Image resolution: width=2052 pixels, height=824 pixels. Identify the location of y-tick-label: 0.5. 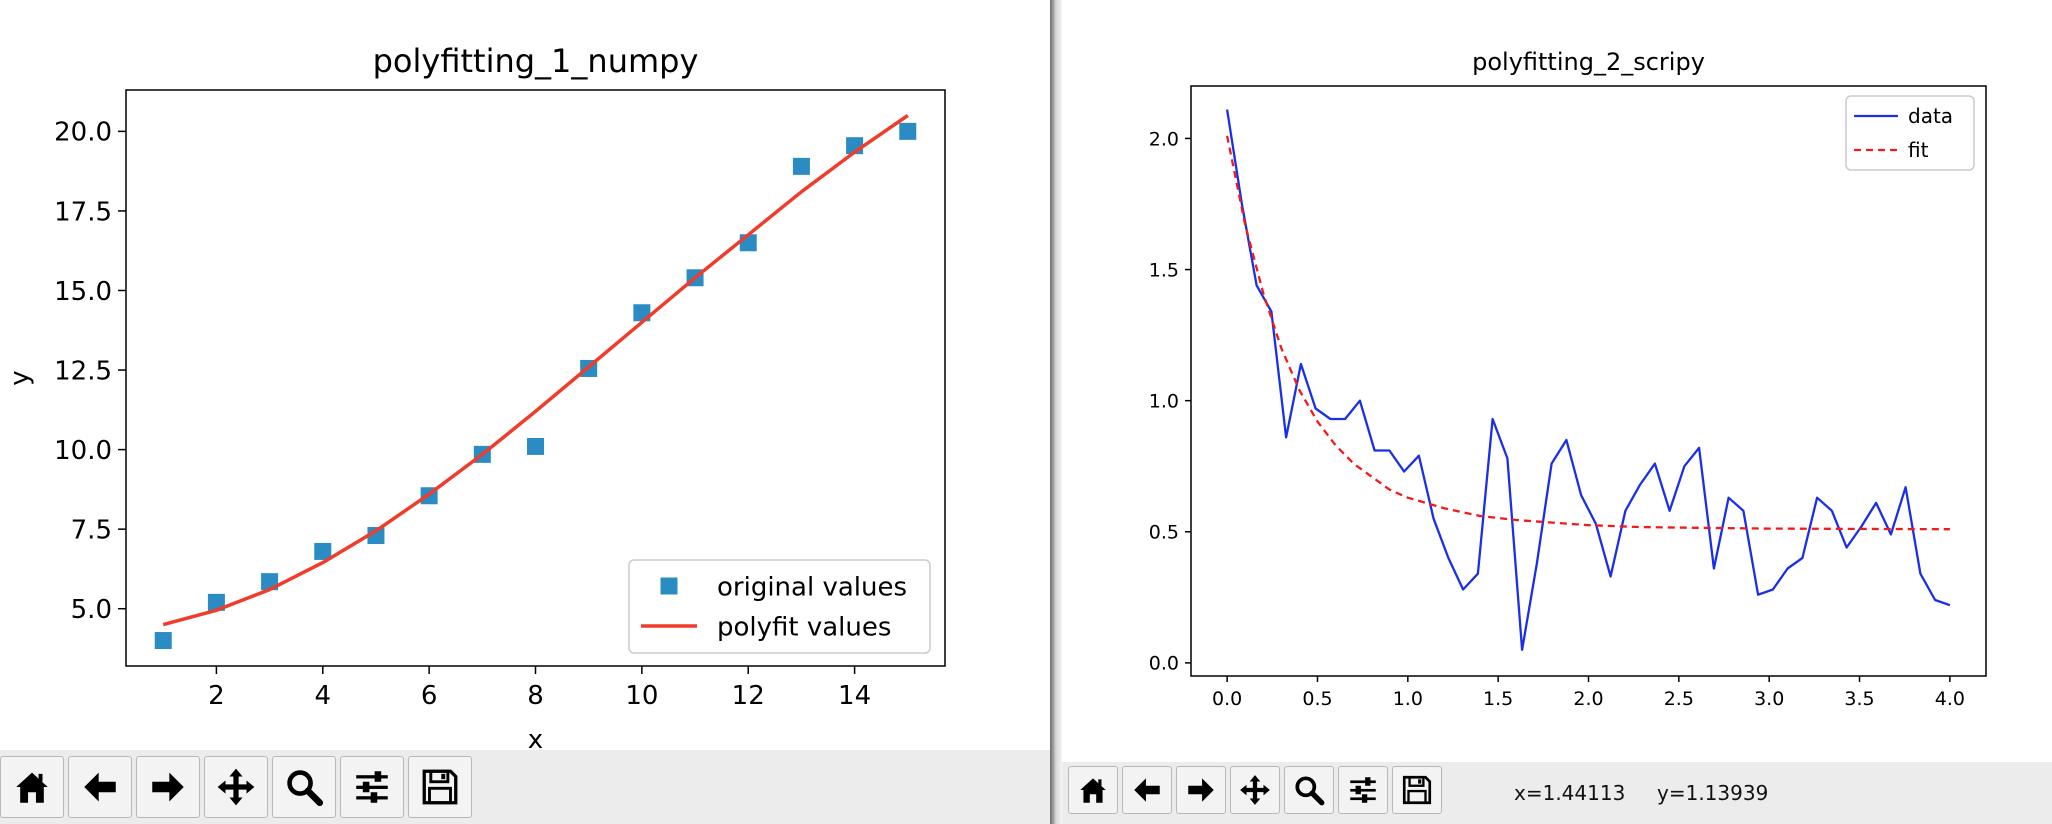
(1164, 533).